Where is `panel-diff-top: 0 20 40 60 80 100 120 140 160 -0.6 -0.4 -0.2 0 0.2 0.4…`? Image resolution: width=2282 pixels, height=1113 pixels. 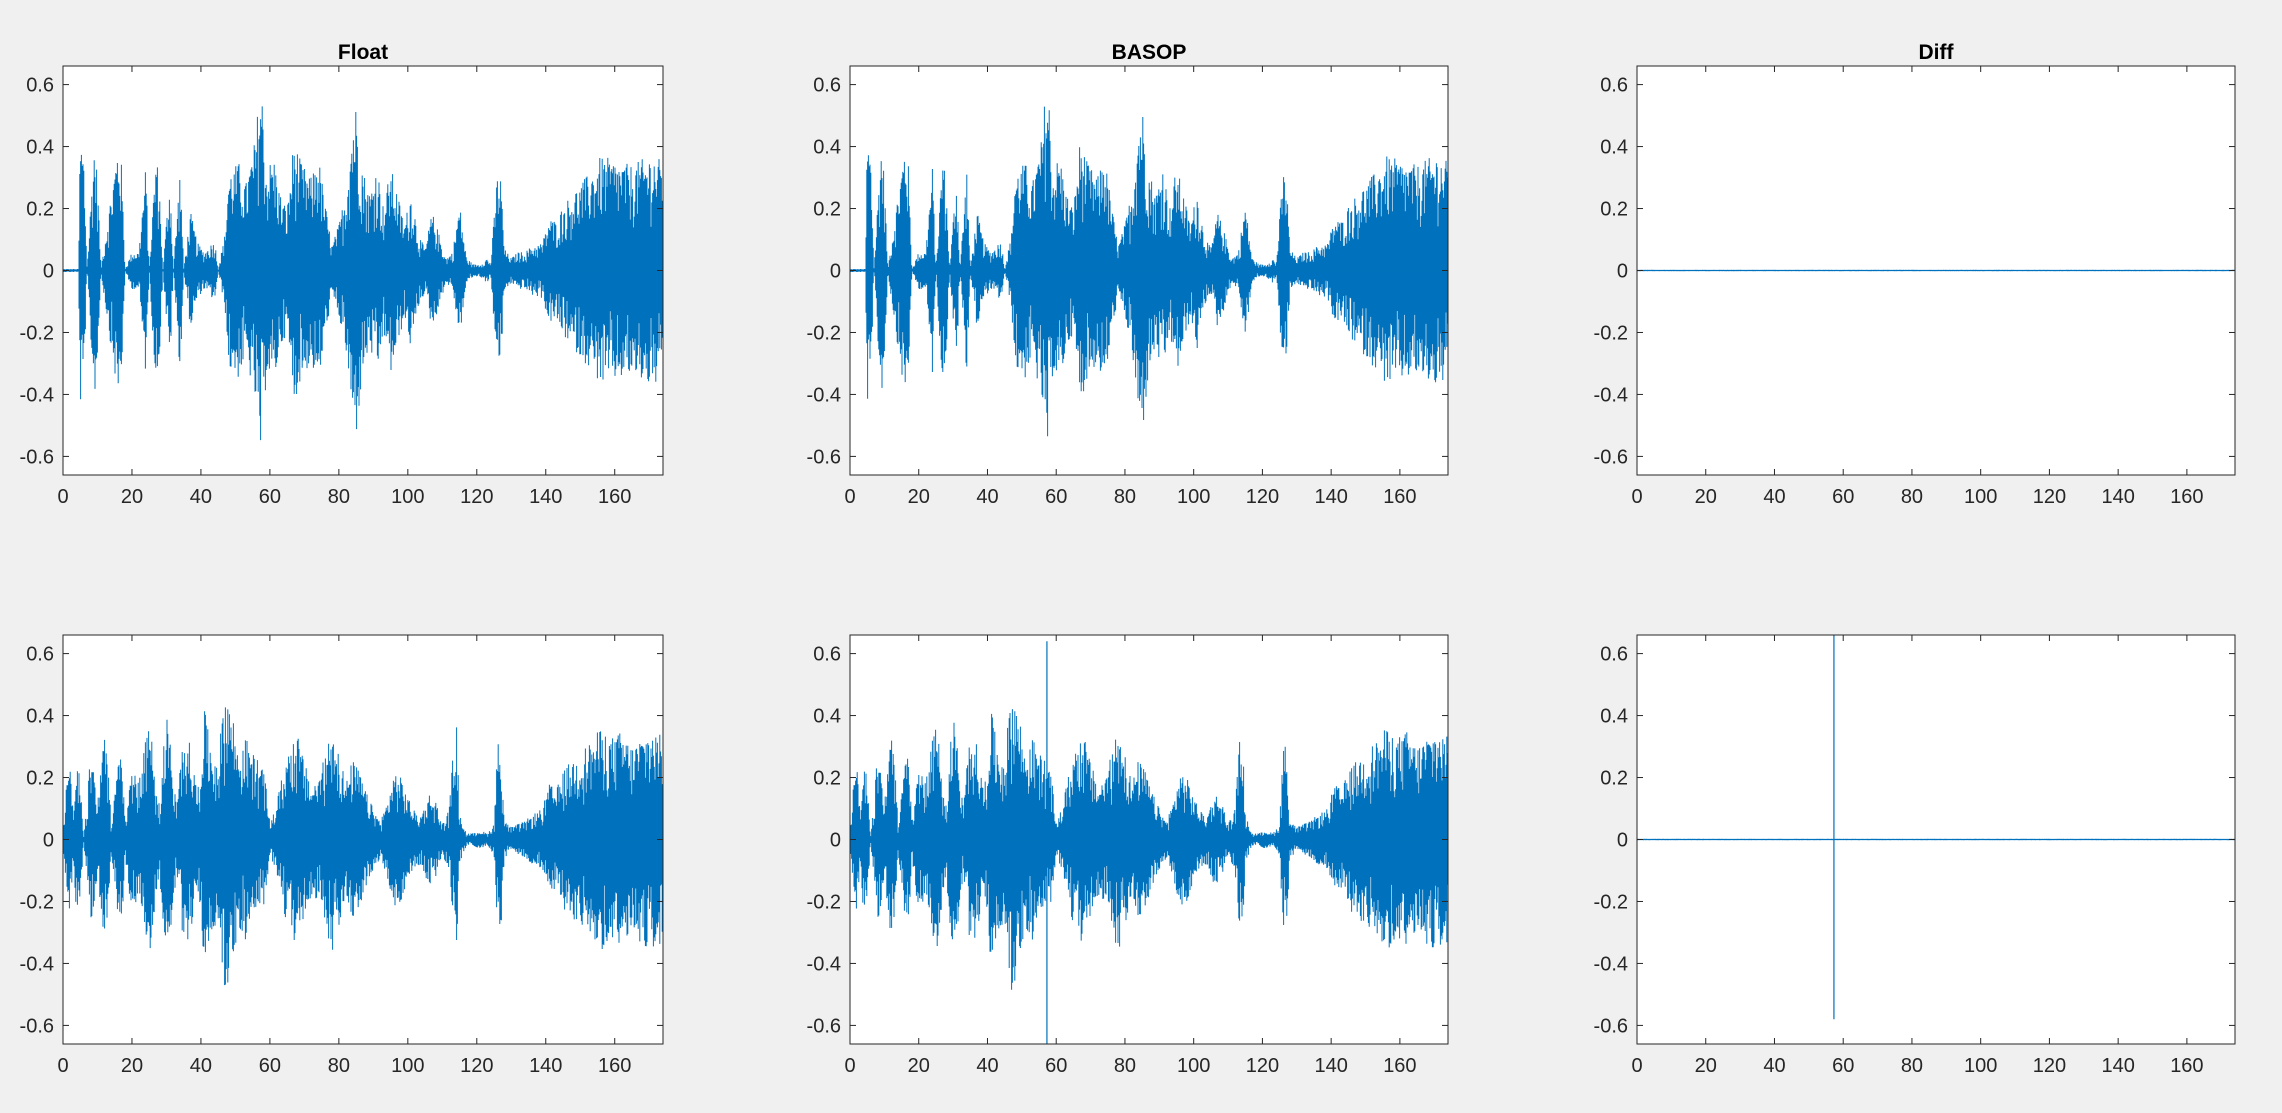
panel-diff-top: 0 20 40 60 80 100 120 140 160 -0.6 -0.4 -0.2 0 0.2 0.4… is located at coordinates (1915, 274).